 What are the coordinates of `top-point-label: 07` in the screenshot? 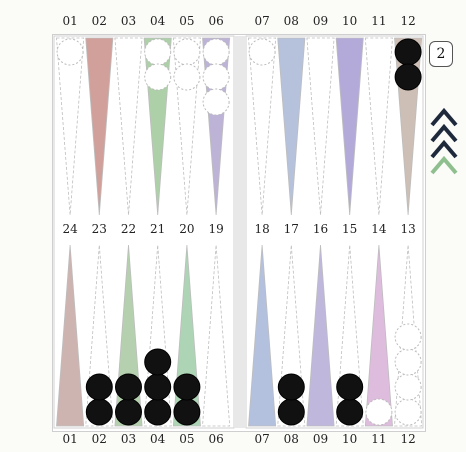 It's located at (262, 21).